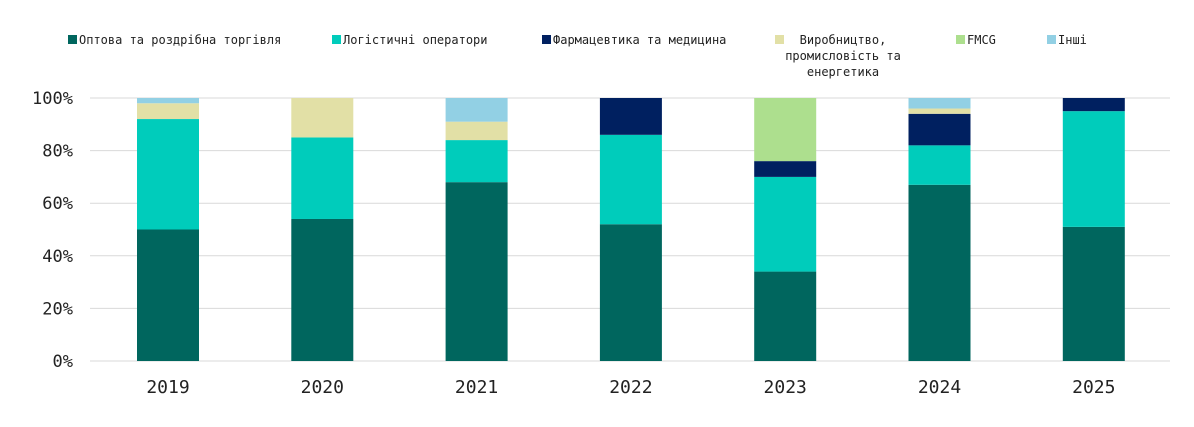 Image resolution: width=1194 pixels, height=427 pixels. Describe the element at coordinates (843, 56) in the screenshot. I see `legend-label: промисловість та` at that location.